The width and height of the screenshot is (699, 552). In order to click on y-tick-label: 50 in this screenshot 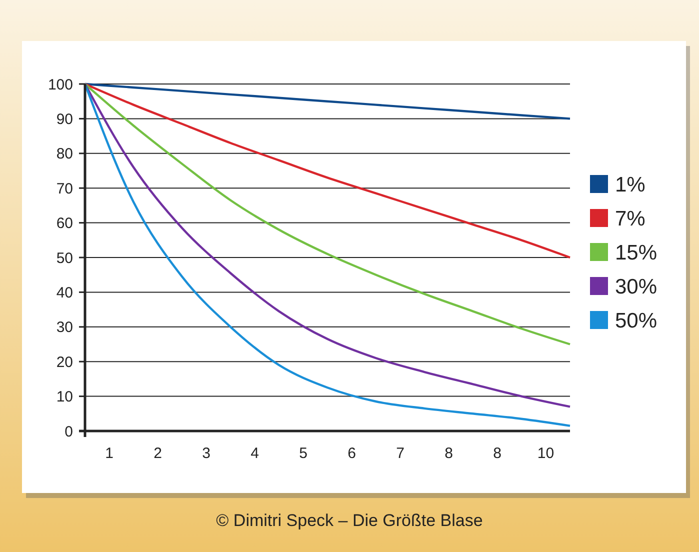, I will do `click(64, 258)`.